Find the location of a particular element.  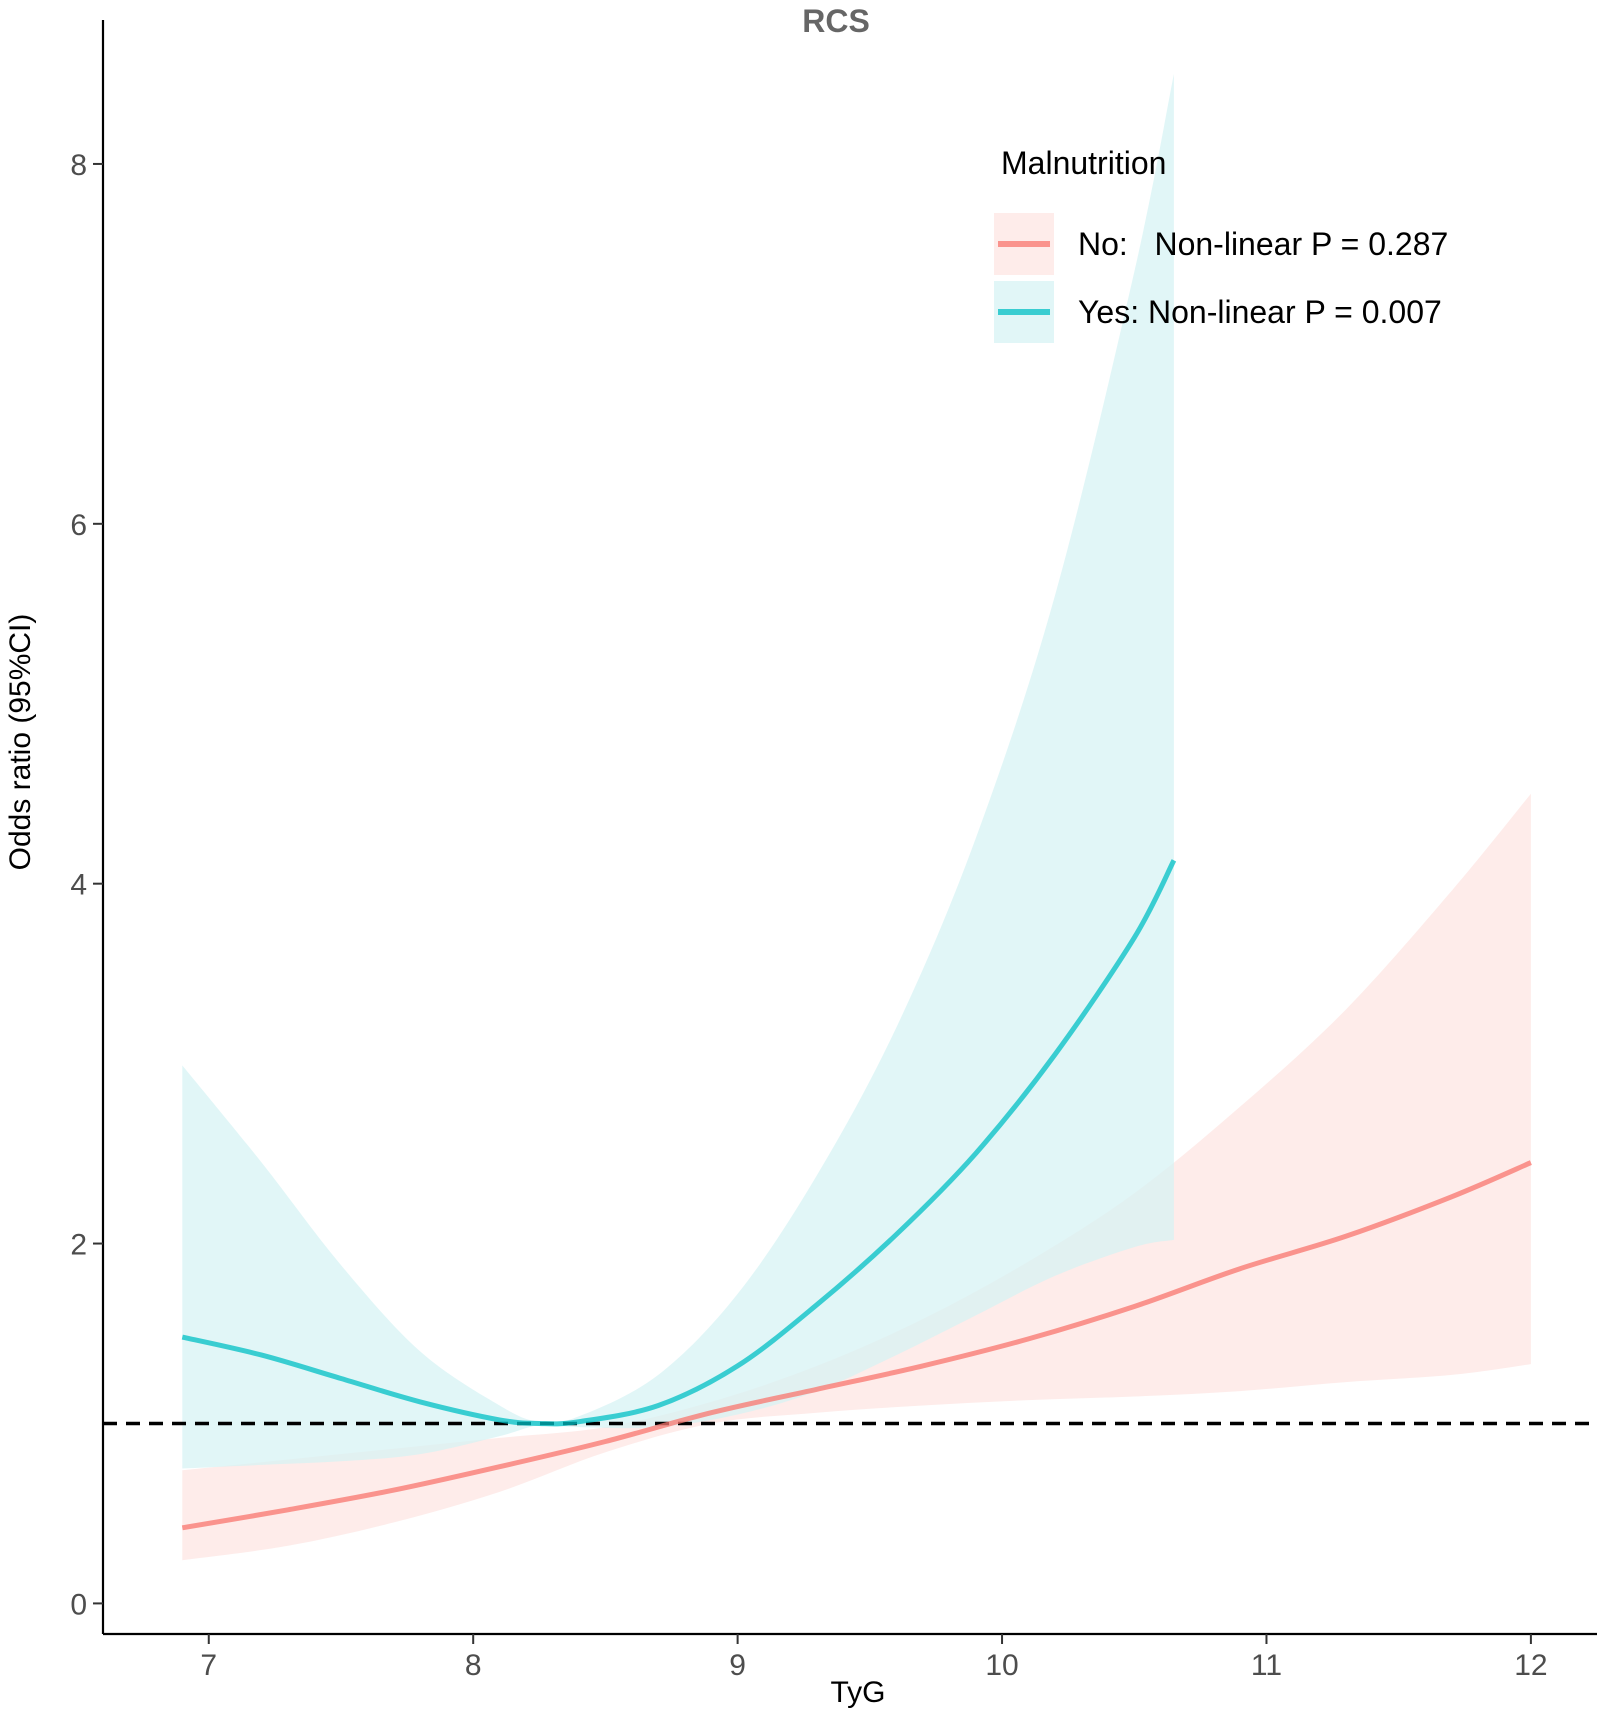

x-tick-label: 9 is located at coordinates (737, 1665).